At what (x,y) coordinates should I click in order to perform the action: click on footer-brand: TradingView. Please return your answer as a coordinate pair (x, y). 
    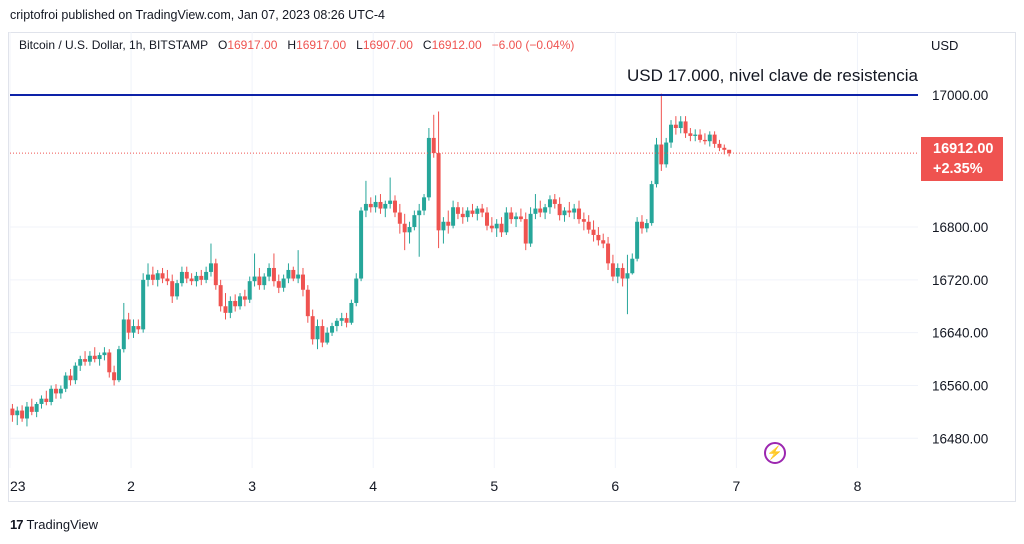
    Looking at the image, I should click on (62, 524).